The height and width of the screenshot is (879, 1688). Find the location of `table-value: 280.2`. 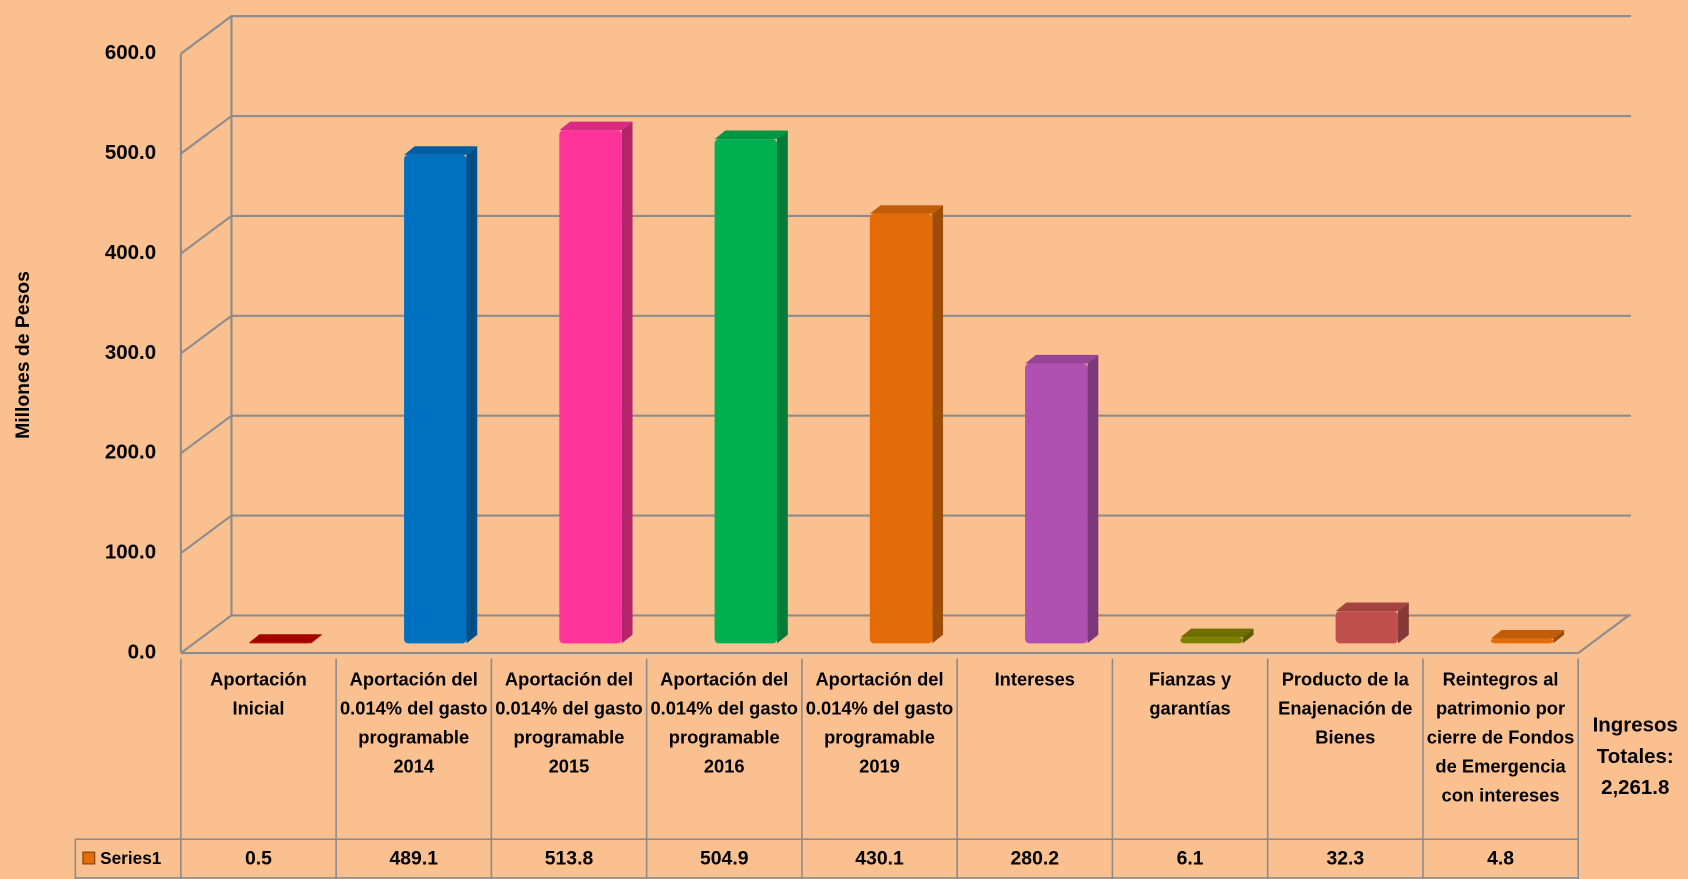

table-value: 280.2 is located at coordinates (1035, 859).